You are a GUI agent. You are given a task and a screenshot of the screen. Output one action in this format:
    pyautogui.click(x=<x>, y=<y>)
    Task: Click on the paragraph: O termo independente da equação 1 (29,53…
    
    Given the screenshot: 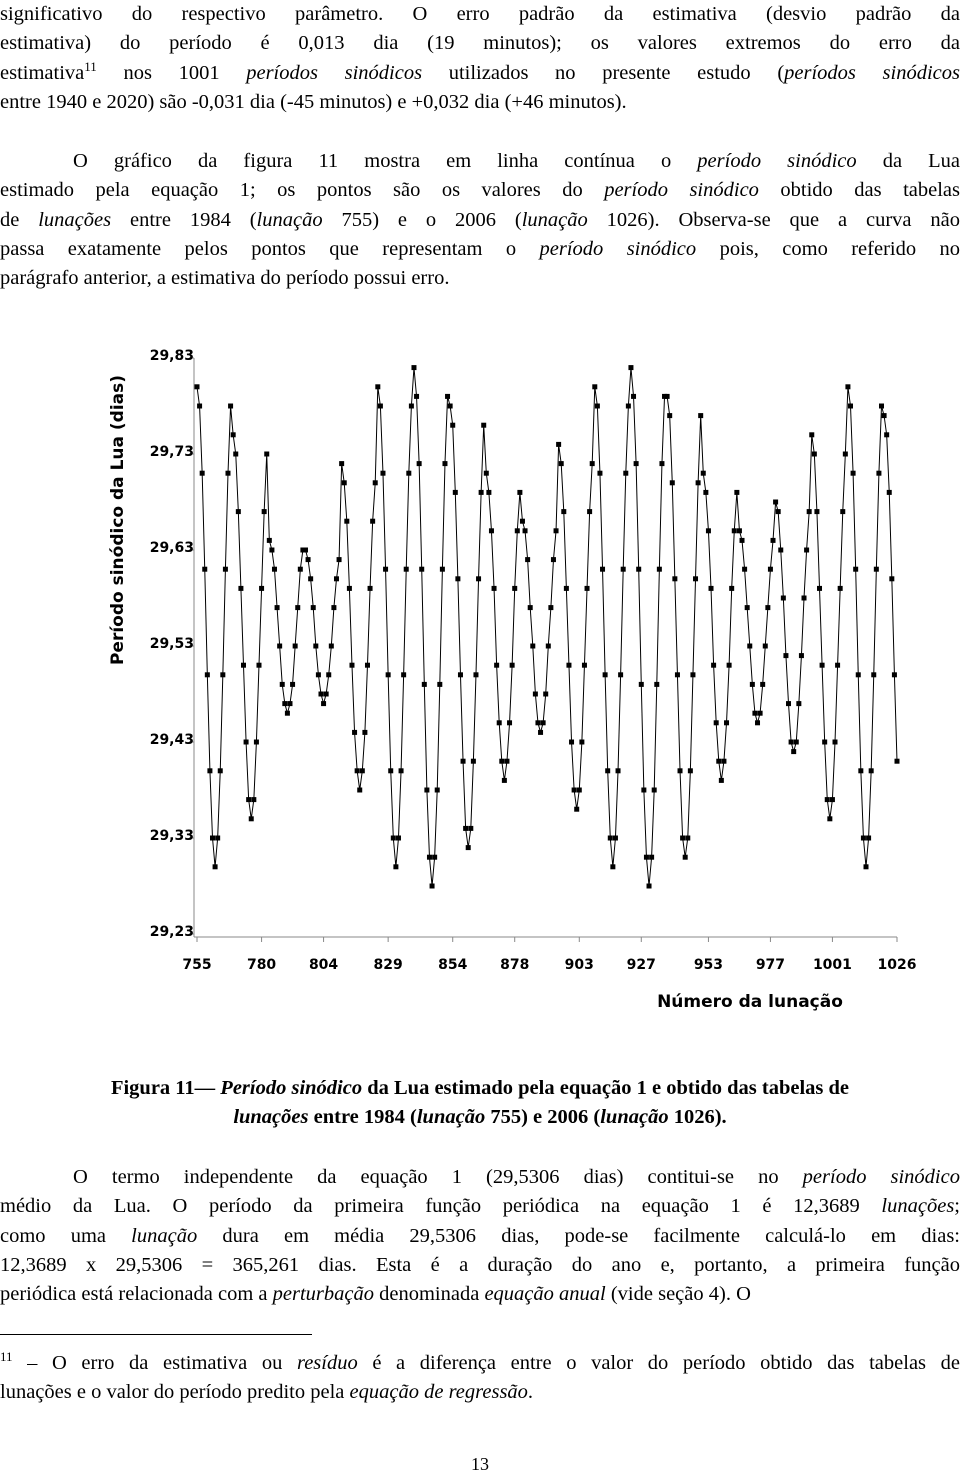 What is the action you would take?
    pyautogui.click(x=480, y=1236)
    